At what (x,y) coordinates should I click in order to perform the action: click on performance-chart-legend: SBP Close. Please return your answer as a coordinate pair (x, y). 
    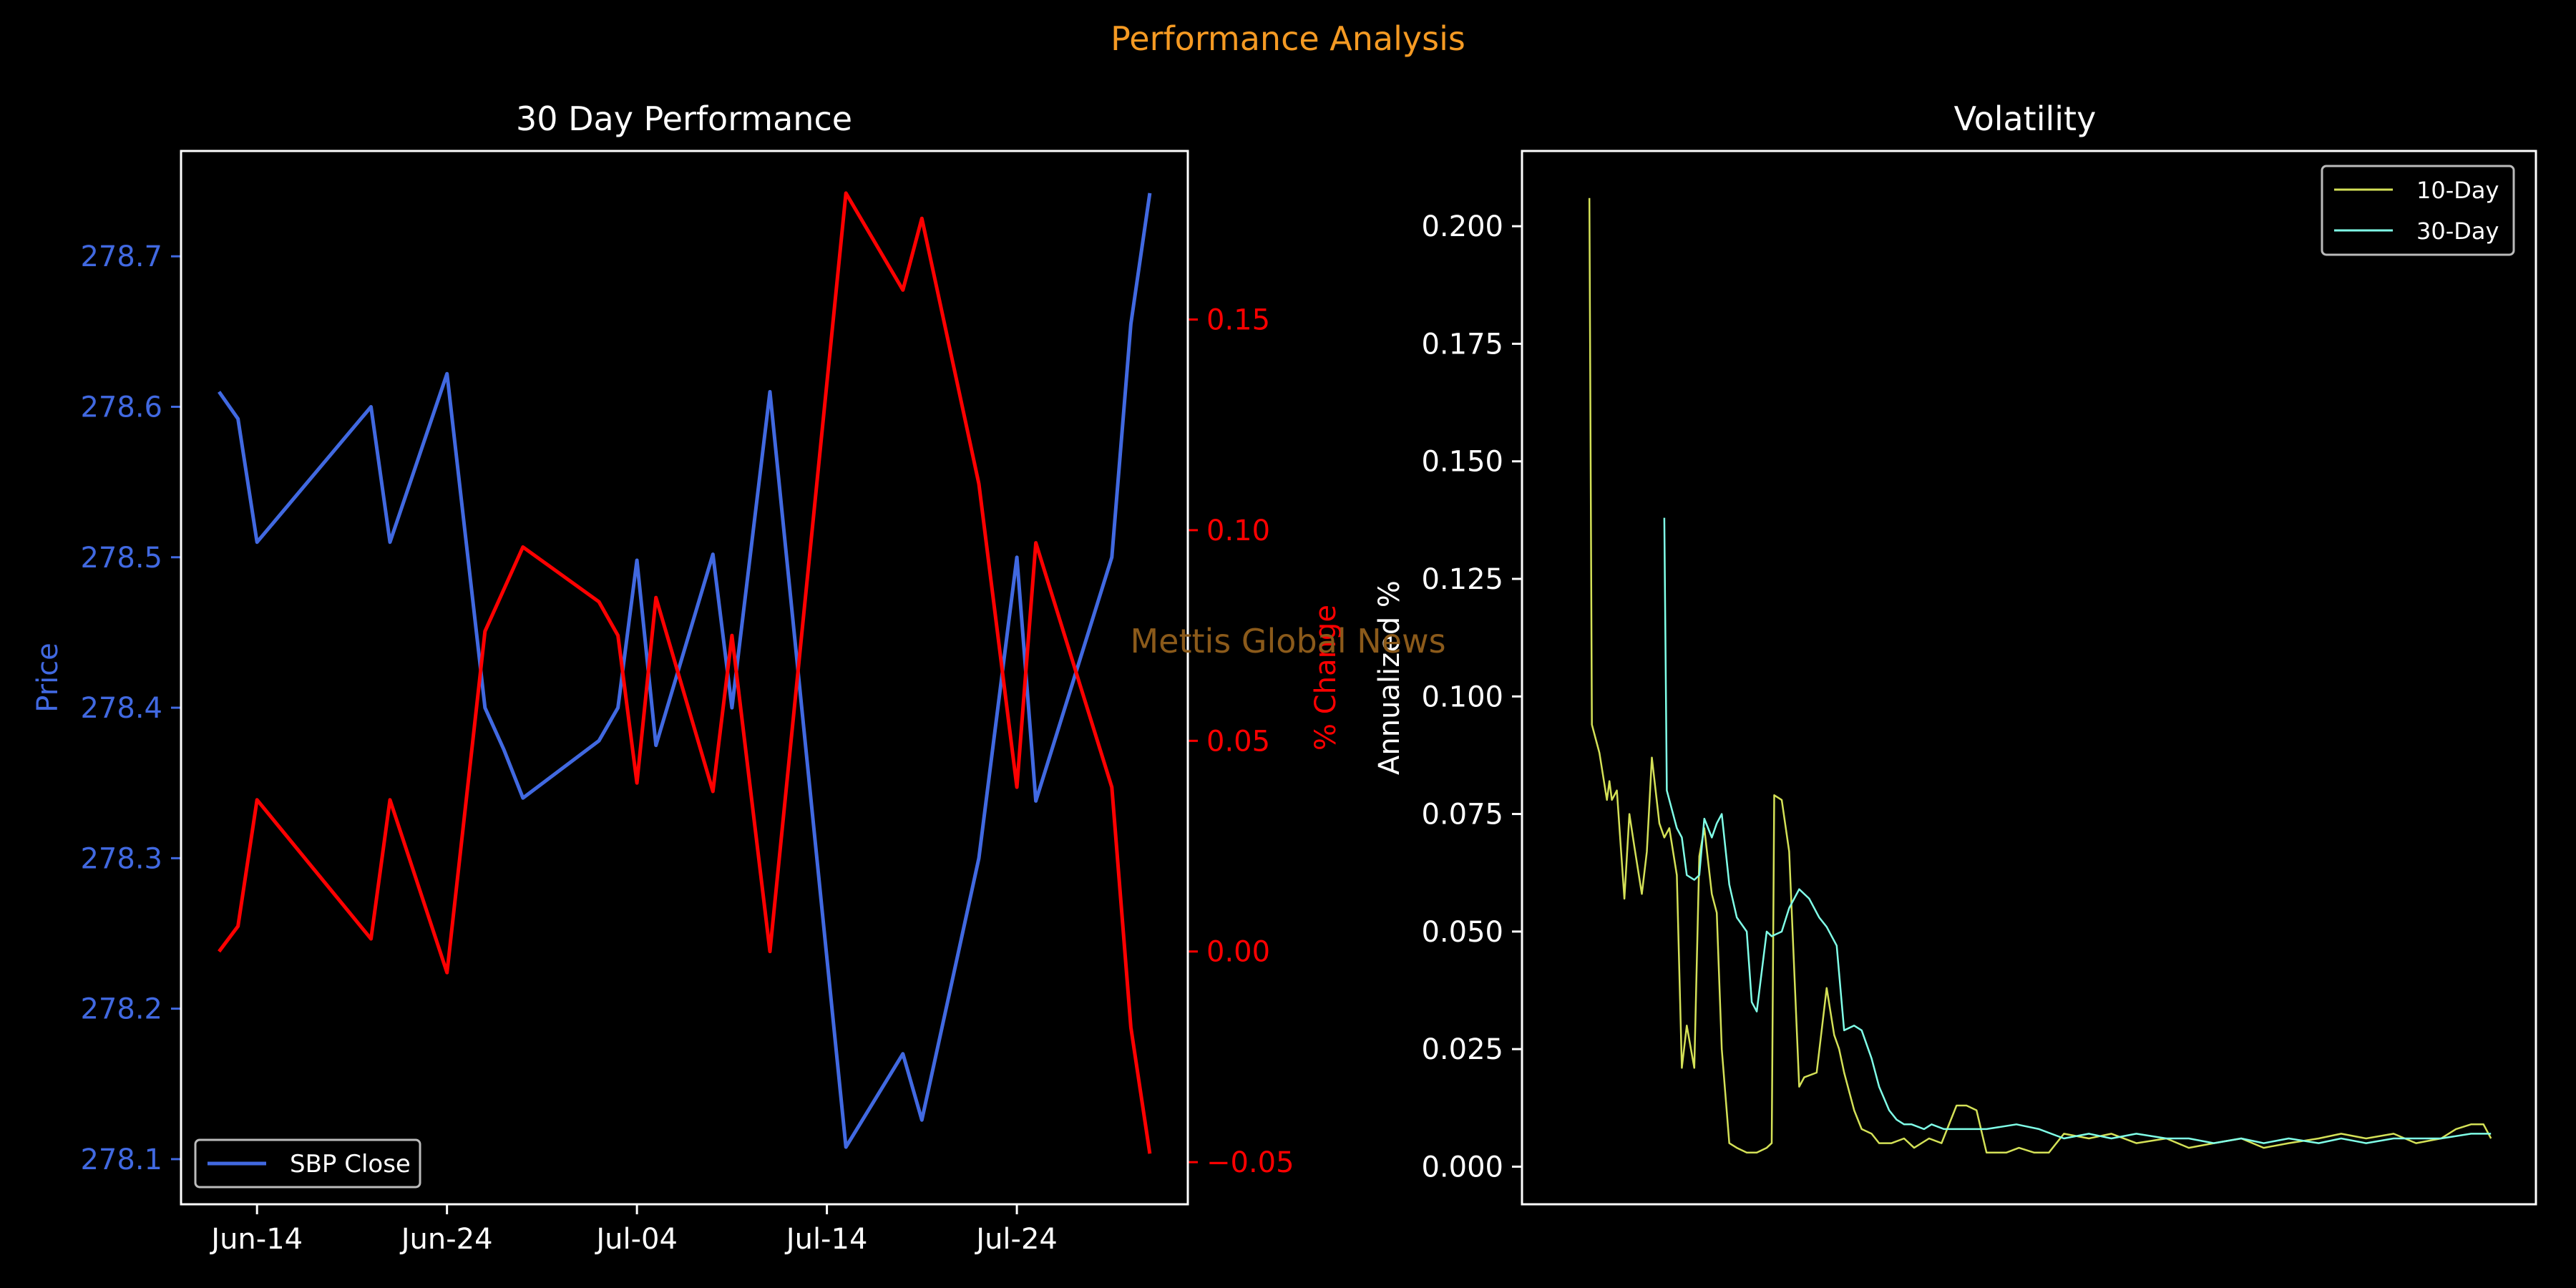
    Looking at the image, I should click on (307, 1163).